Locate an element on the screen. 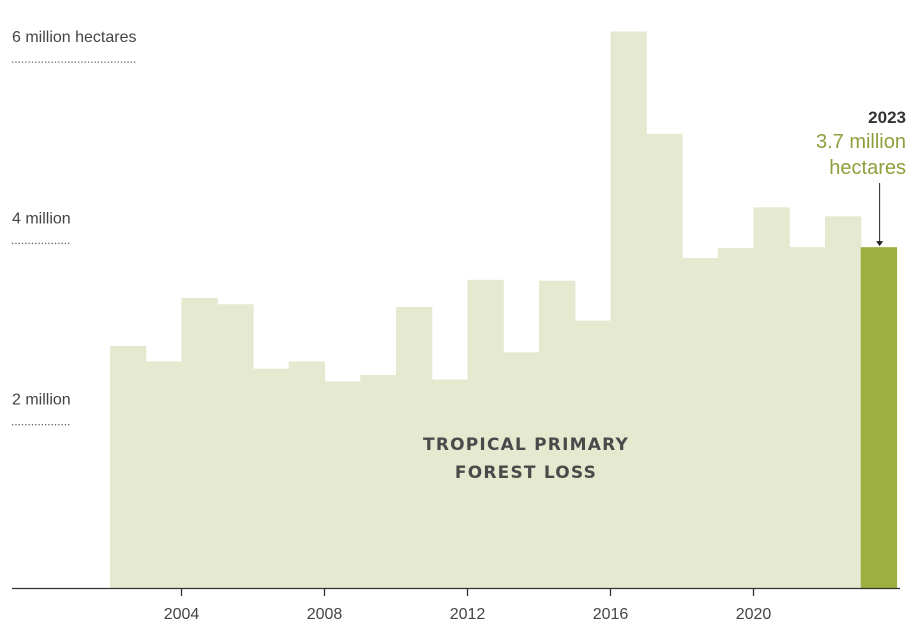 Image resolution: width=912 pixels, height=627 pixels. bar-2022 is located at coordinates (843, 402).